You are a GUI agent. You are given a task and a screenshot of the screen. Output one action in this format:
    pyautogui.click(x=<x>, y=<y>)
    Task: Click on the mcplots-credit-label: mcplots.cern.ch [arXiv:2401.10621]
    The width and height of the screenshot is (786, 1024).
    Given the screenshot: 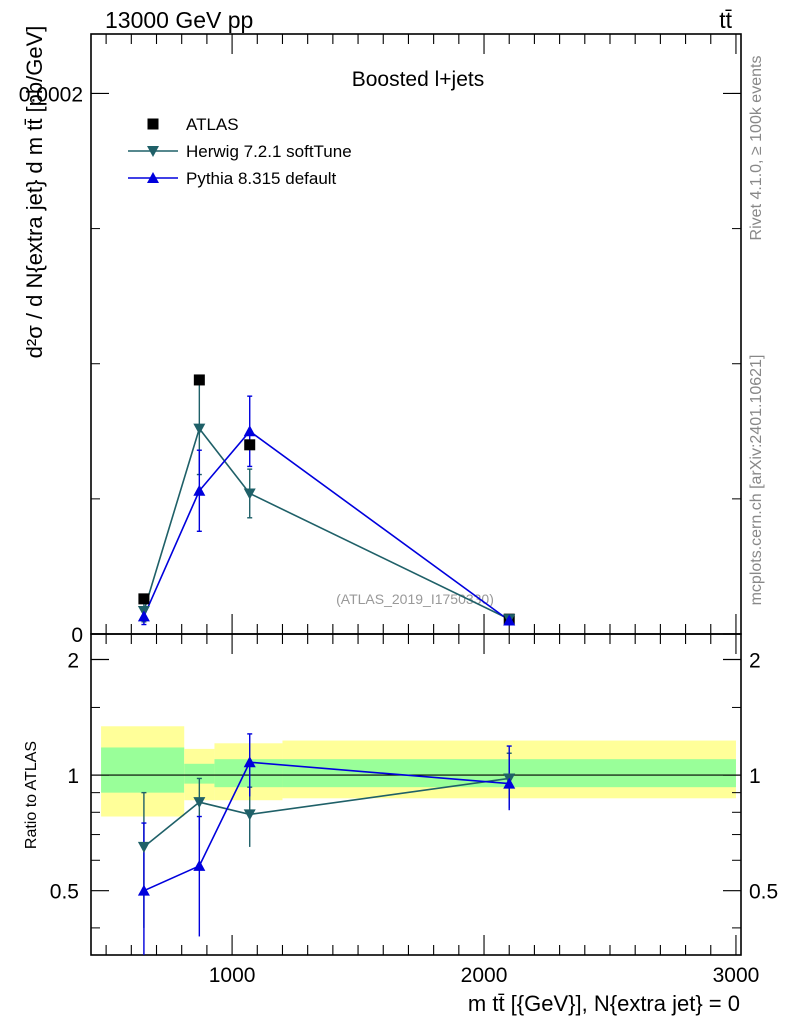 What is the action you would take?
    pyautogui.click(x=756, y=480)
    